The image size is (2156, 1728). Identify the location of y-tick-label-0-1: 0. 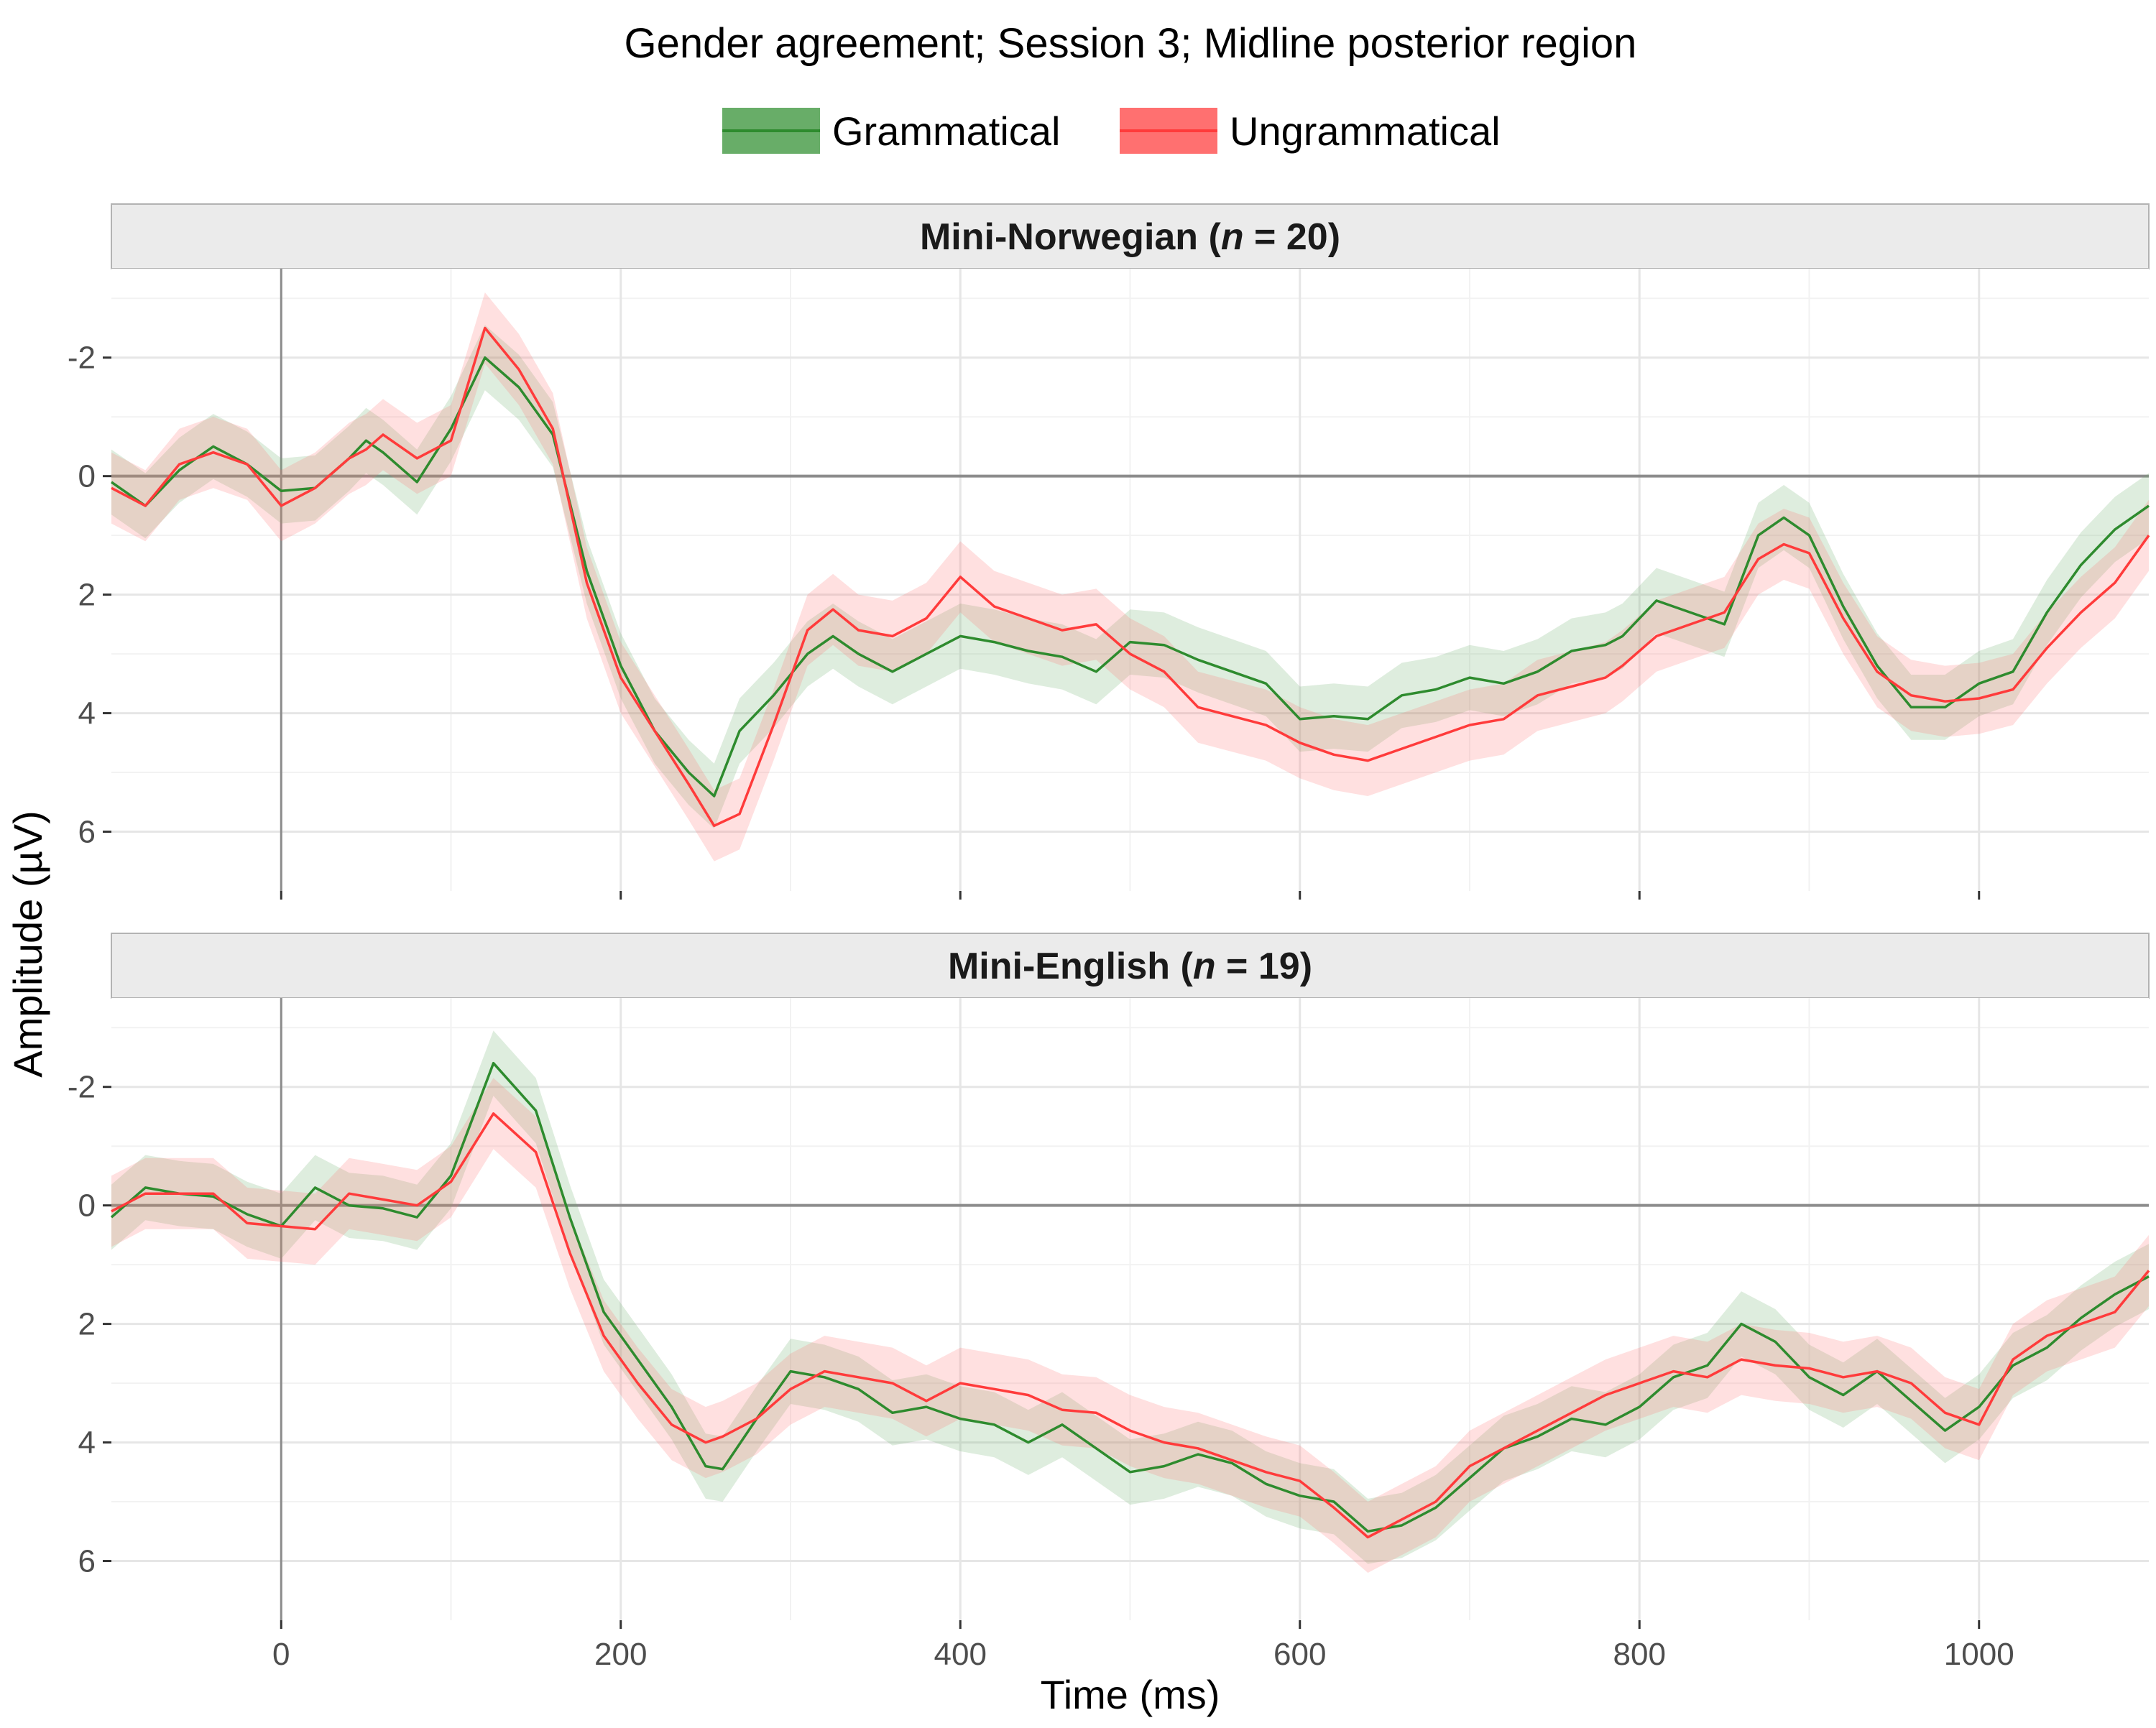
(87, 477).